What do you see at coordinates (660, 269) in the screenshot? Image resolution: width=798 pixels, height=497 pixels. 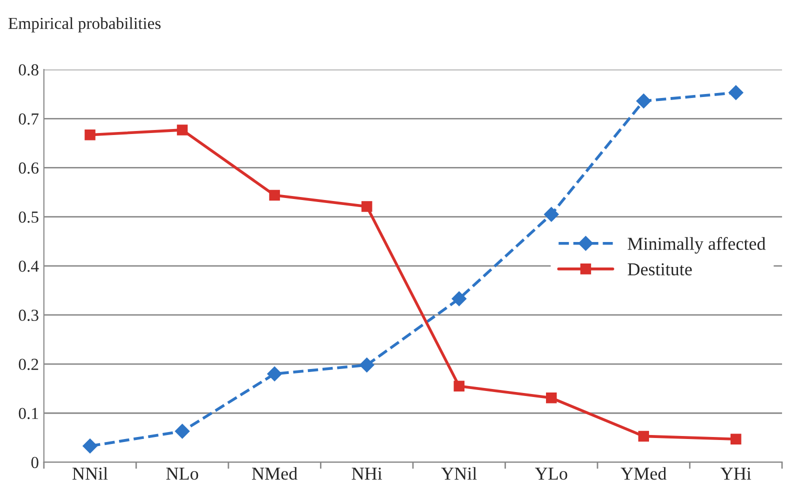 I see `legend-label: Destitute` at bounding box center [660, 269].